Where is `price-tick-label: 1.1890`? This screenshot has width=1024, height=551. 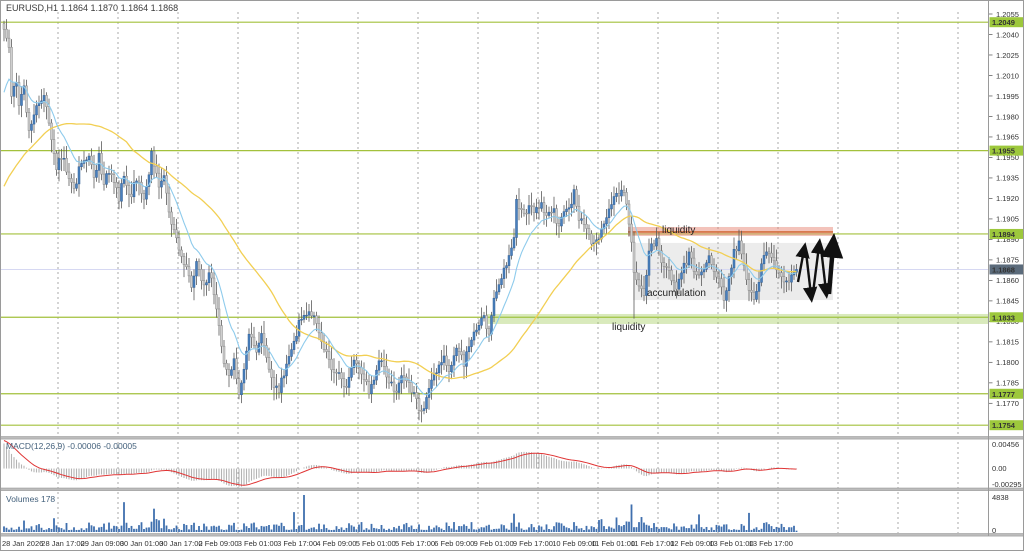 price-tick-label: 1.1890 is located at coordinates (1007, 239).